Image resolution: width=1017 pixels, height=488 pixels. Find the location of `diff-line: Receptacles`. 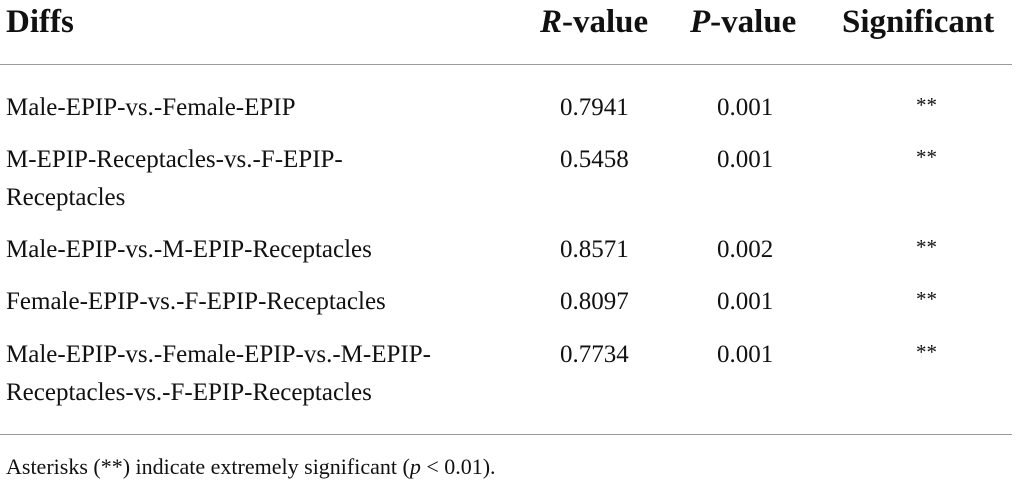

diff-line: Receptacles is located at coordinates (66, 197).